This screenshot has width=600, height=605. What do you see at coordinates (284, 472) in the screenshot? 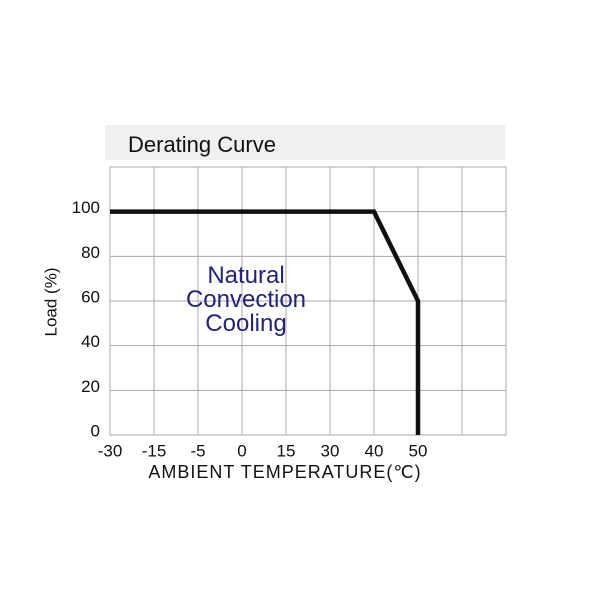
I see `x-axis-label: AMBIENT TEMPERATURE(℃)` at bounding box center [284, 472].